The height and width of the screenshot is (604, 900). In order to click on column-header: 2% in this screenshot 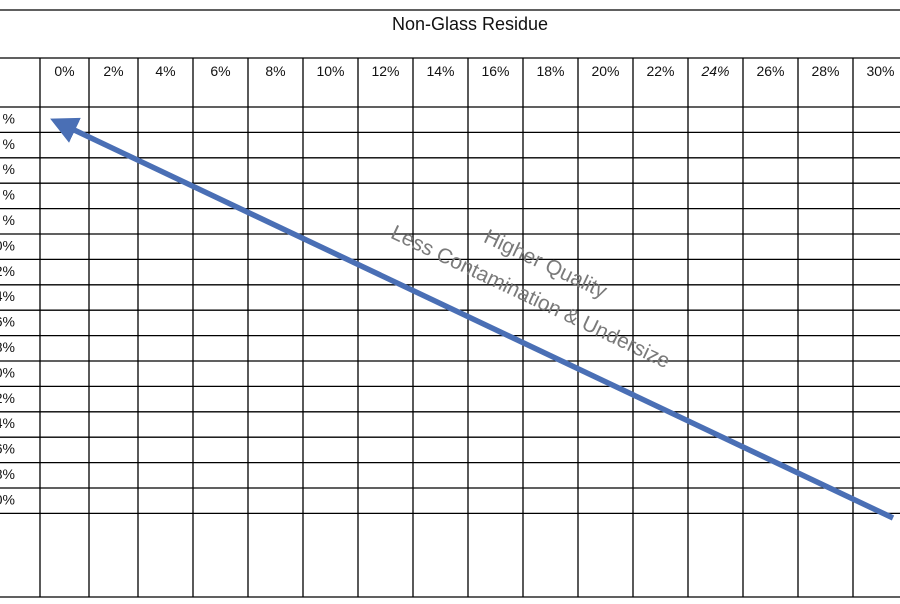, I will do `click(113, 71)`.